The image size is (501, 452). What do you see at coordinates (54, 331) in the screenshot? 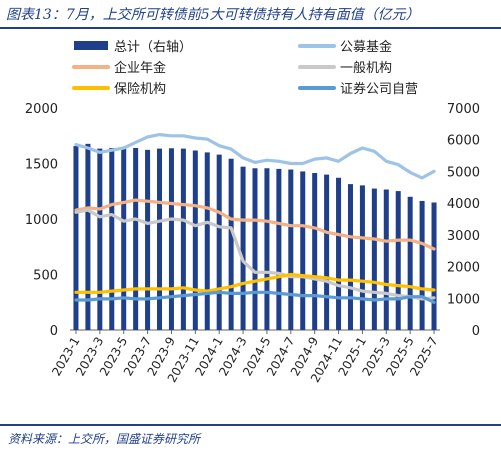
I see `y-left-tick-label: 0` at bounding box center [54, 331].